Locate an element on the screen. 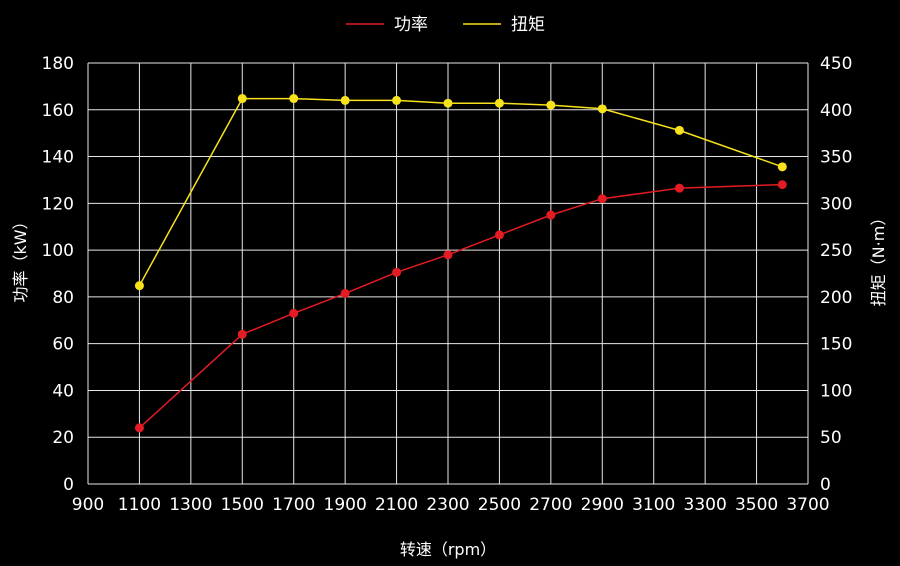 The width and height of the screenshot is (900, 566). x-tick-label: 2700 is located at coordinates (550, 505).